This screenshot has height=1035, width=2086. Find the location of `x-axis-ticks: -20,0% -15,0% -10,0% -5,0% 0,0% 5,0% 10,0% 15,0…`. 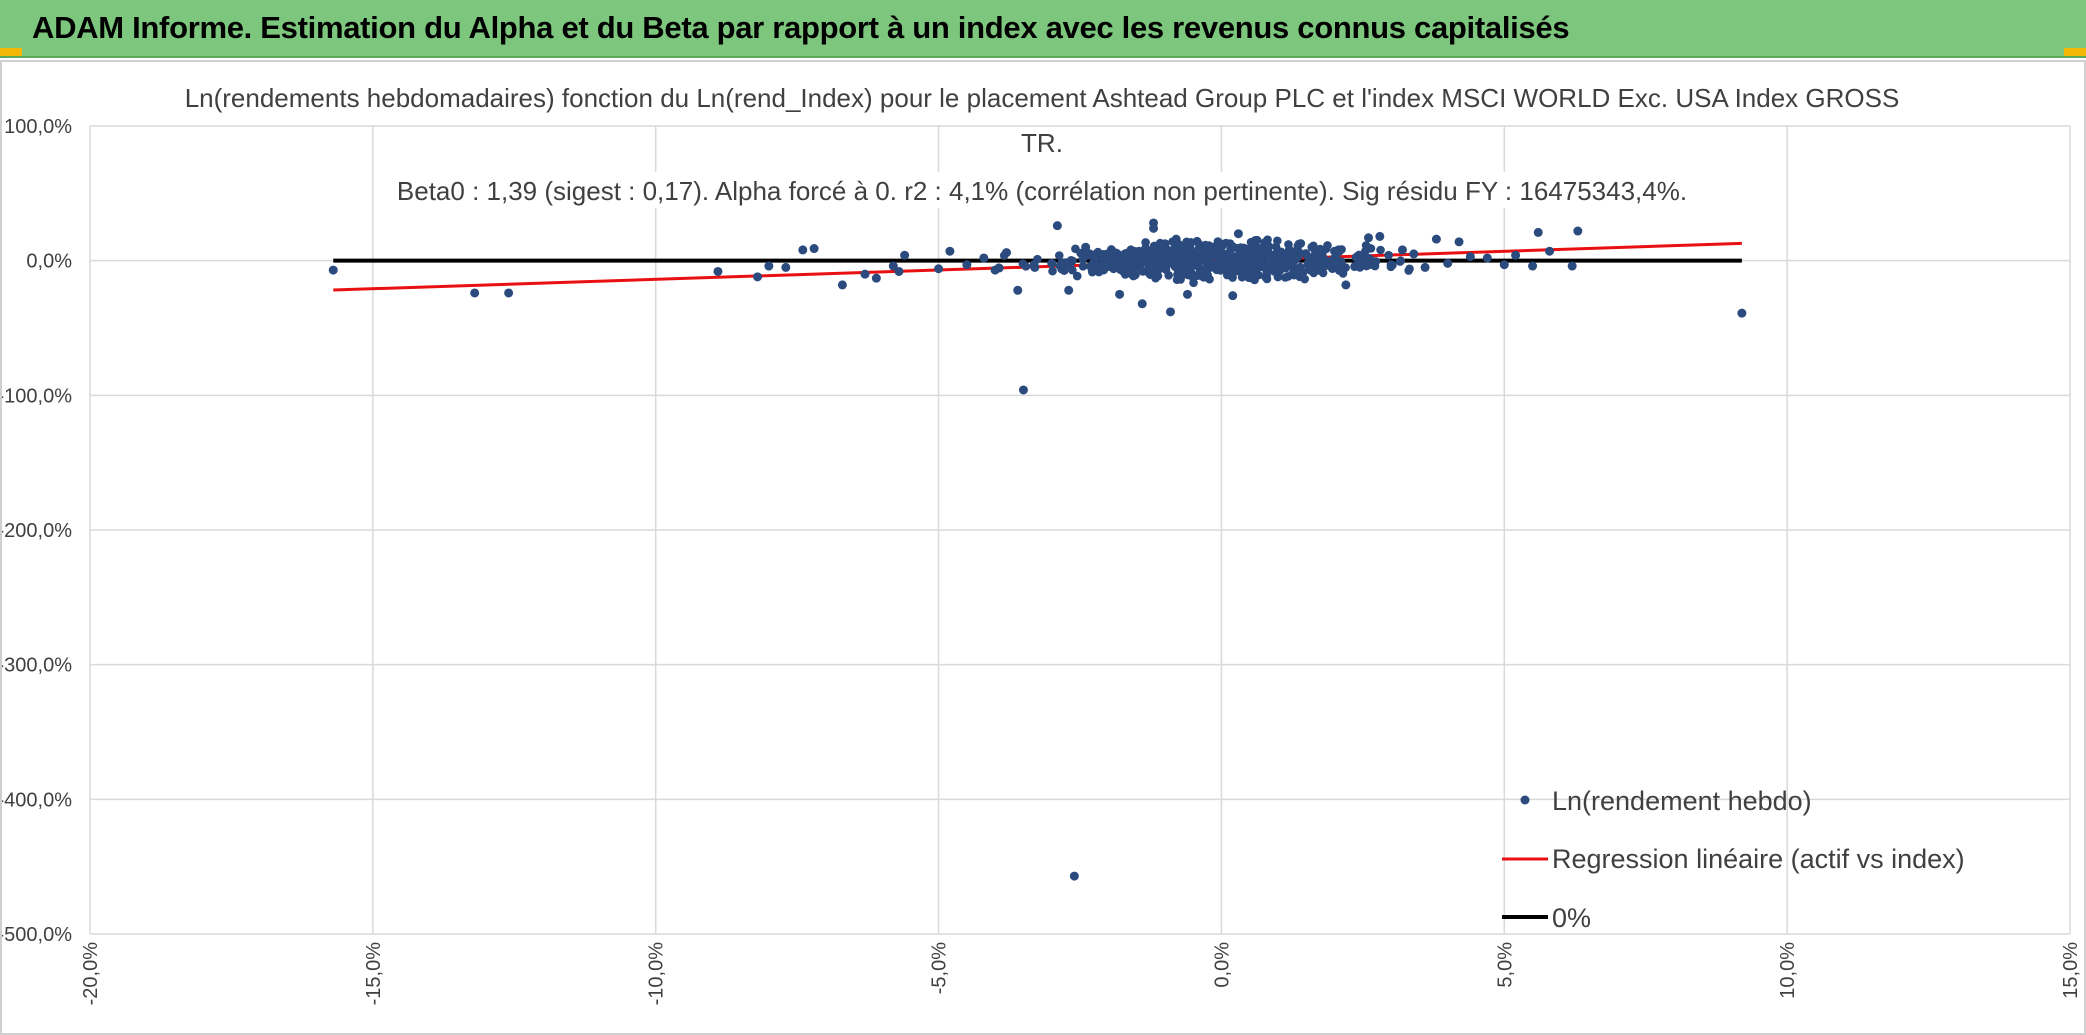

x-axis-ticks: -20,0% -15,0% -10,0% -5,0% 0,0% 5,0% 10,0% 15,0… is located at coordinates (1081, 974).